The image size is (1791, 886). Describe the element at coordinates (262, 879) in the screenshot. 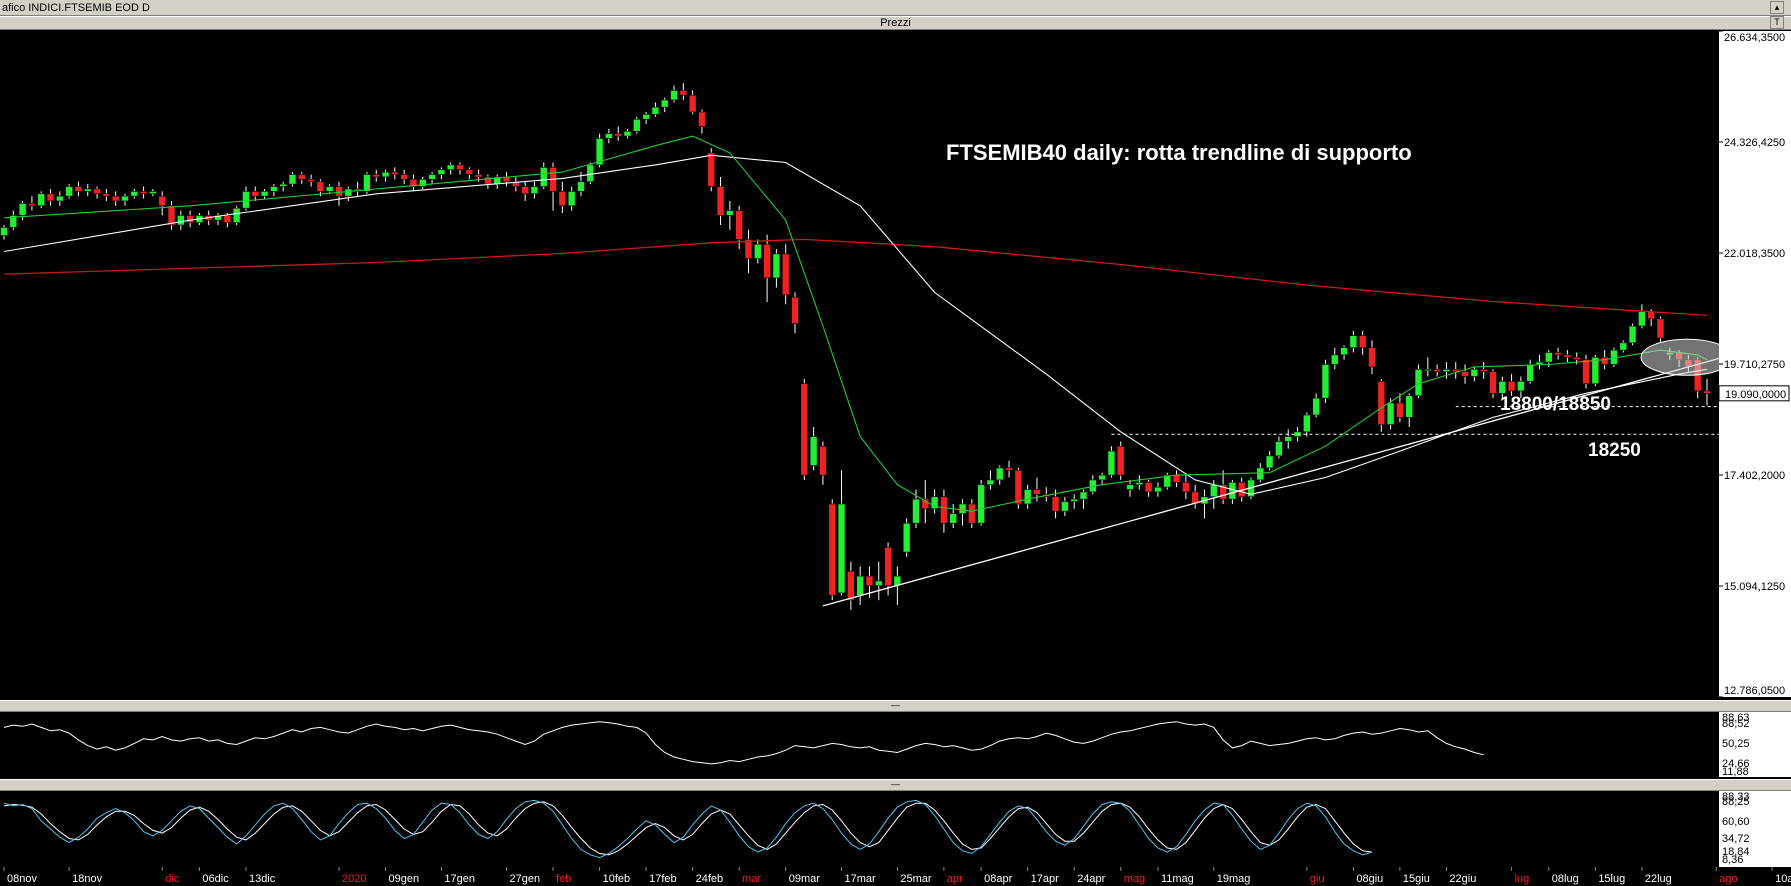

I see `date-tick-label: 13dic` at that location.